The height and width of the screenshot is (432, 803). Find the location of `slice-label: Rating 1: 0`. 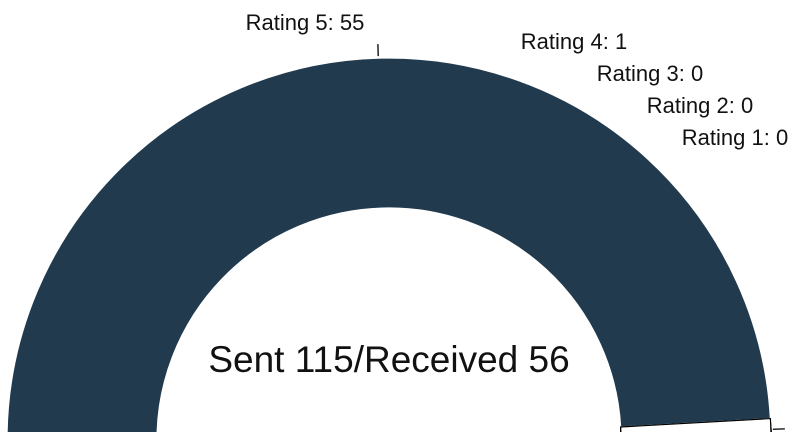

slice-label: Rating 1: 0 is located at coordinates (735, 137).